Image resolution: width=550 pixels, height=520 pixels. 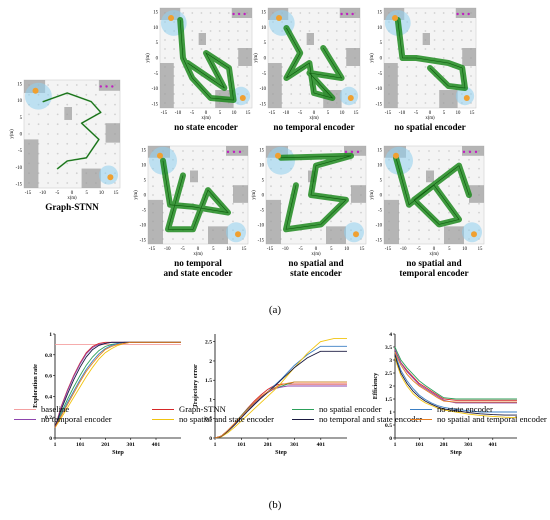 I want to click on x-tick-label: -5, so click(x=301, y=249).